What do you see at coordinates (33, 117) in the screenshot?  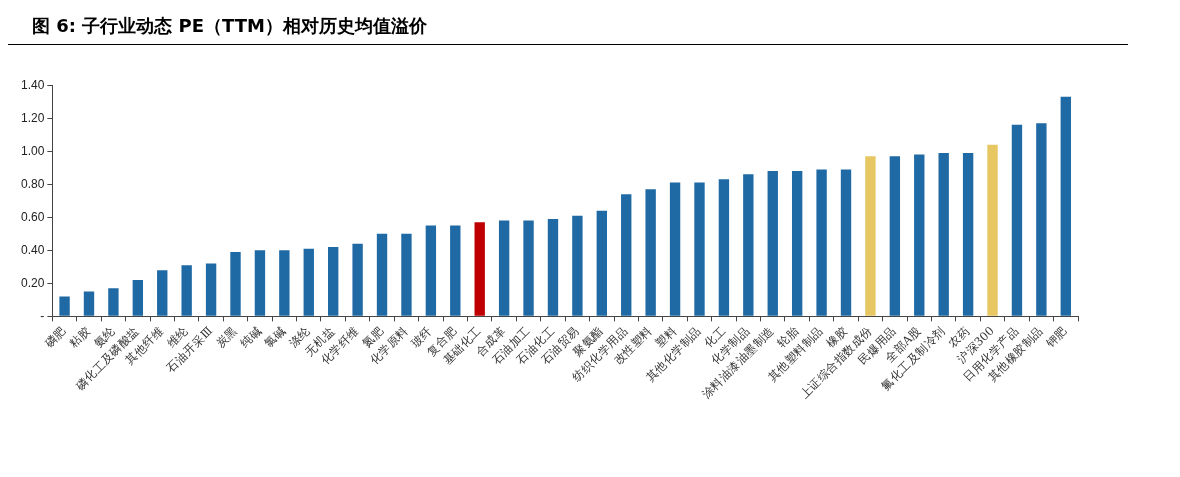 I see `y-tick-label: 1.20` at bounding box center [33, 117].